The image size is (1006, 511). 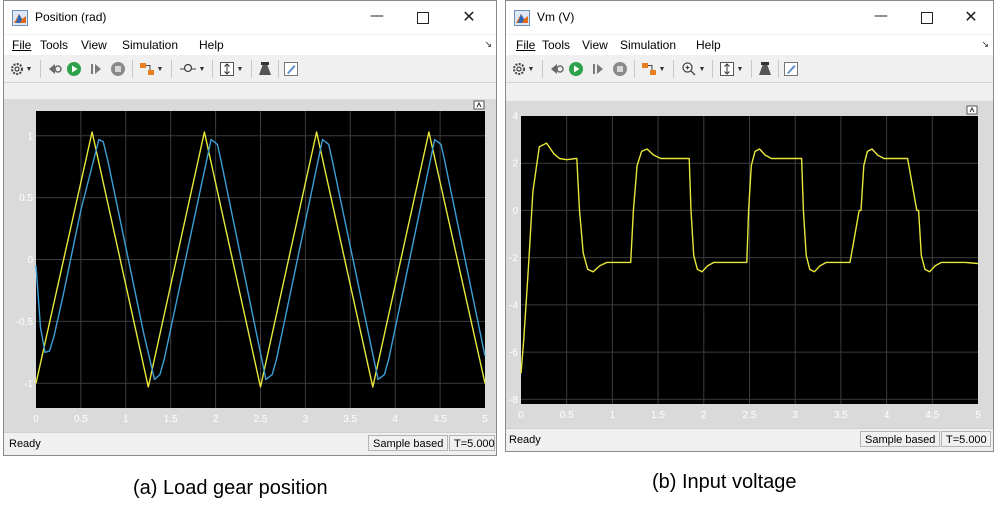 What do you see at coordinates (192, 69) in the screenshot?
I see `zoom-icon: ▼` at bounding box center [192, 69].